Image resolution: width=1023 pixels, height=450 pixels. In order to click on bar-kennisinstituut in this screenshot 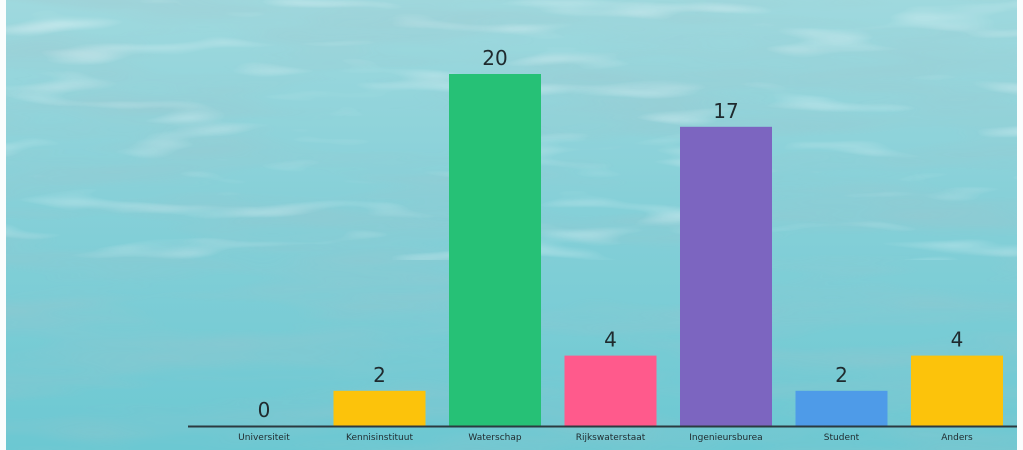, I will do `click(379, 408)`.